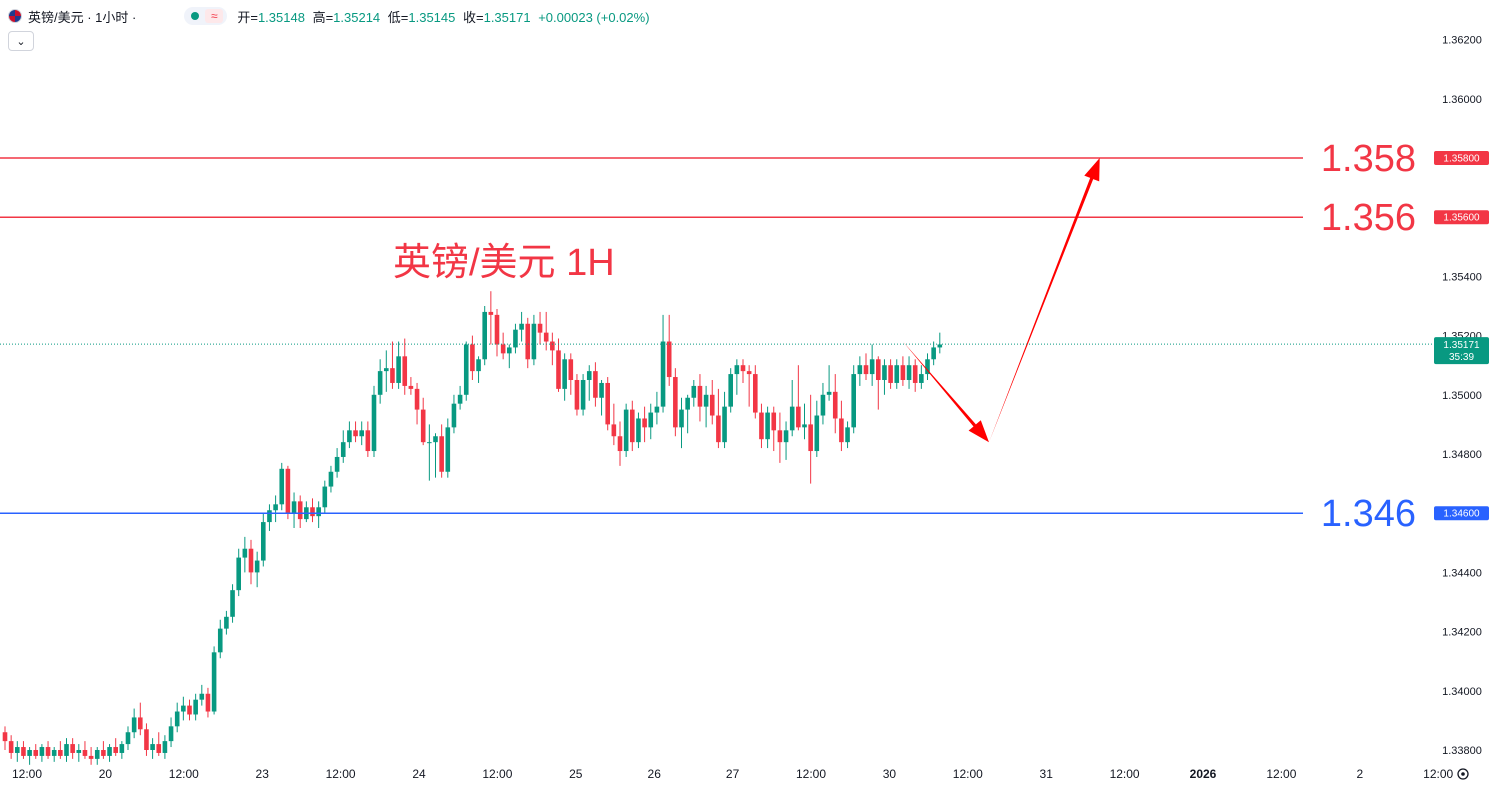  What do you see at coordinates (357, 17) in the screenshot?
I see `high-value: 1.35214` at bounding box center [357, 17].